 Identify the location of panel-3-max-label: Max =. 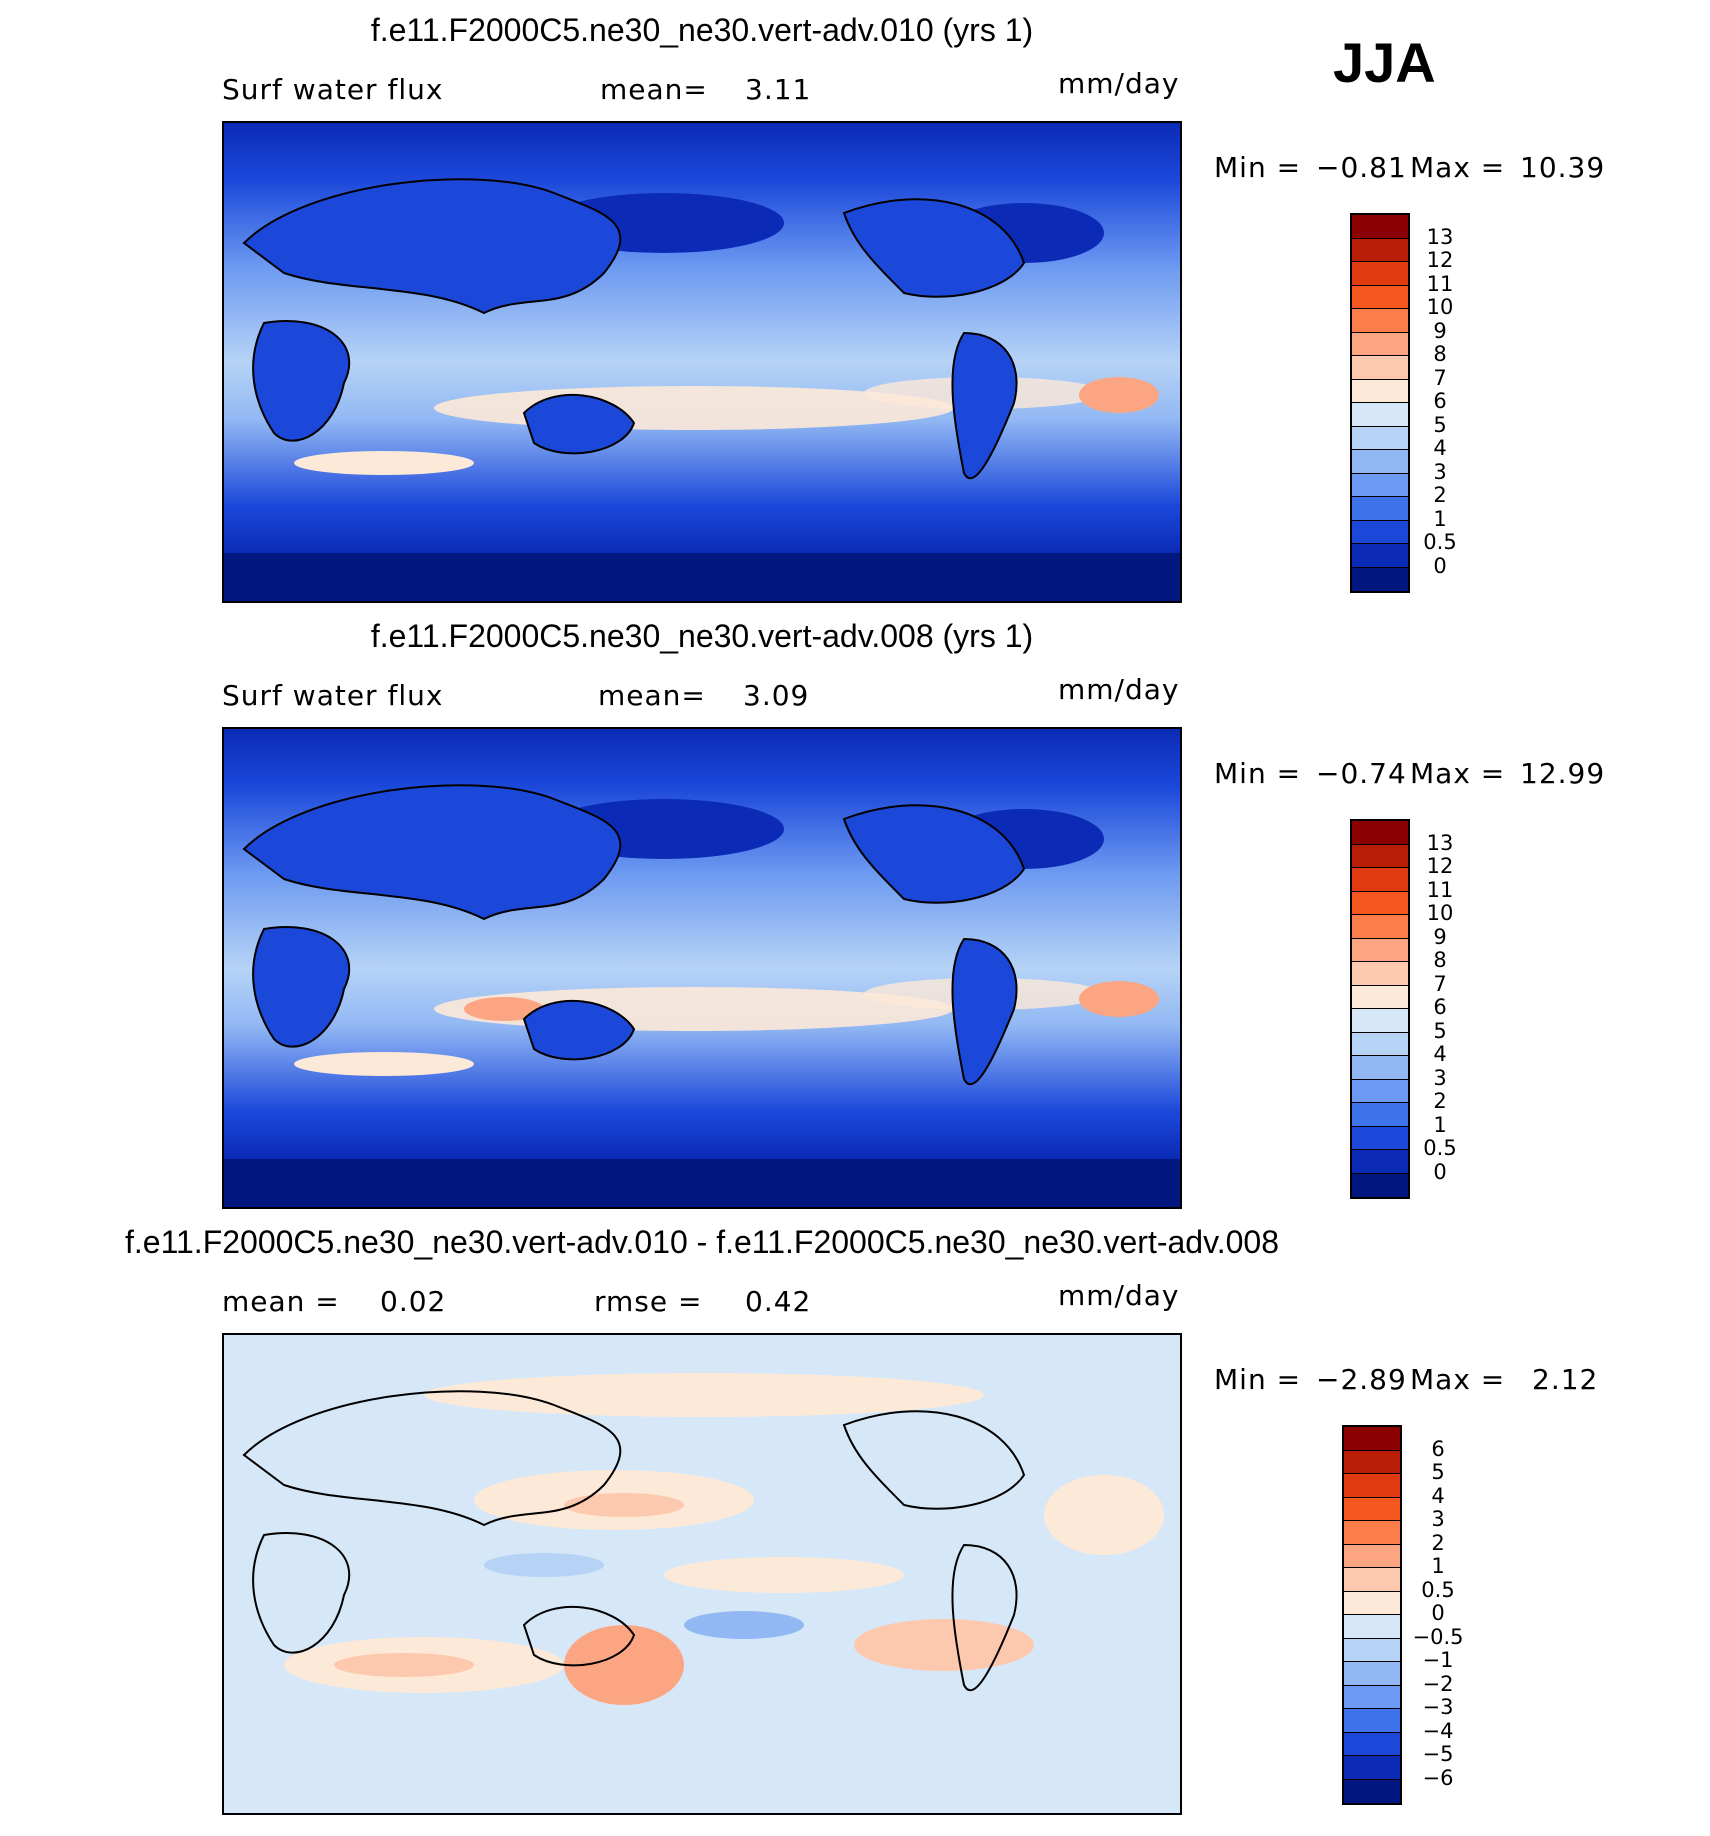
(1458, 1379).